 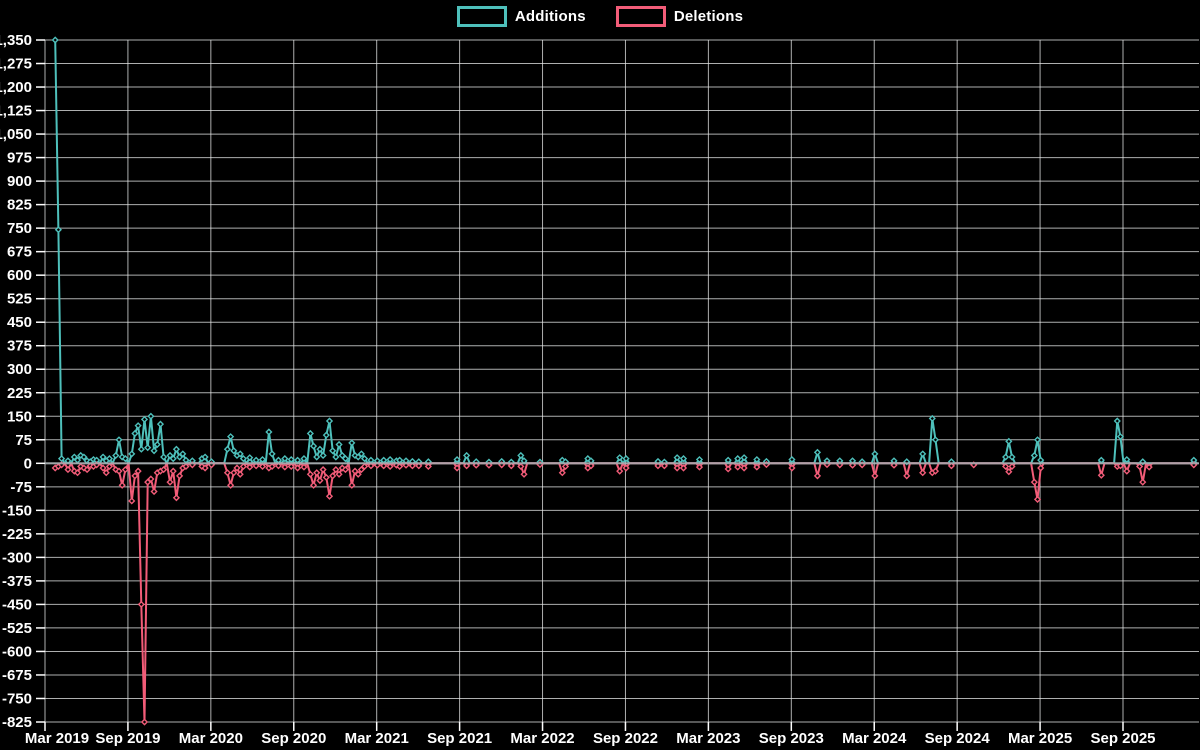 I want to click on y-axis-label: -150, so click(x=17, y=510).